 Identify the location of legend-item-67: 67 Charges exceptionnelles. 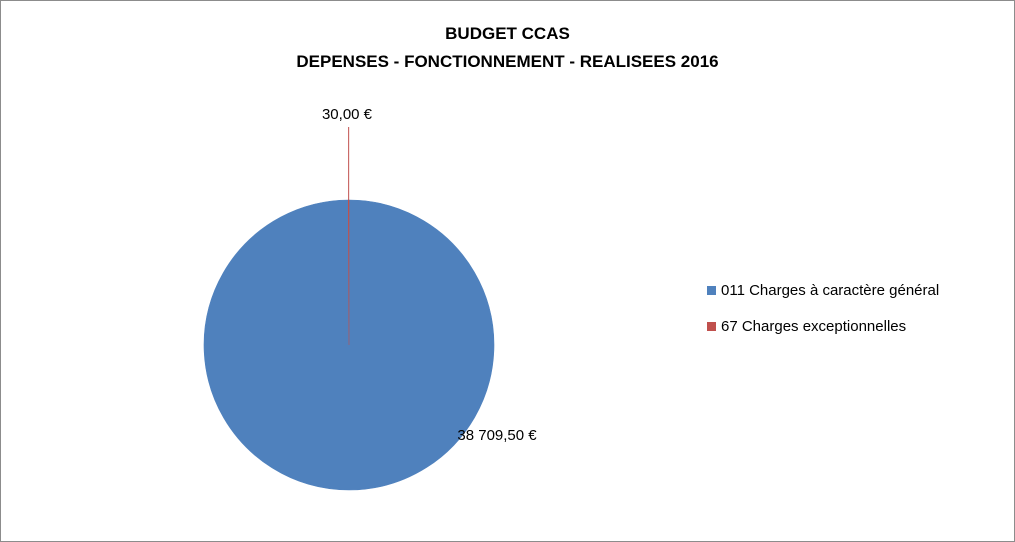
(806, 326).